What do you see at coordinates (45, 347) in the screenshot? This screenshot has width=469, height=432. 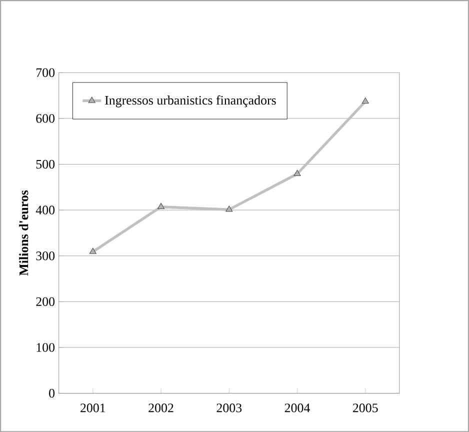 I see `y-tick-label: 100` at bounding box center [45, 347].